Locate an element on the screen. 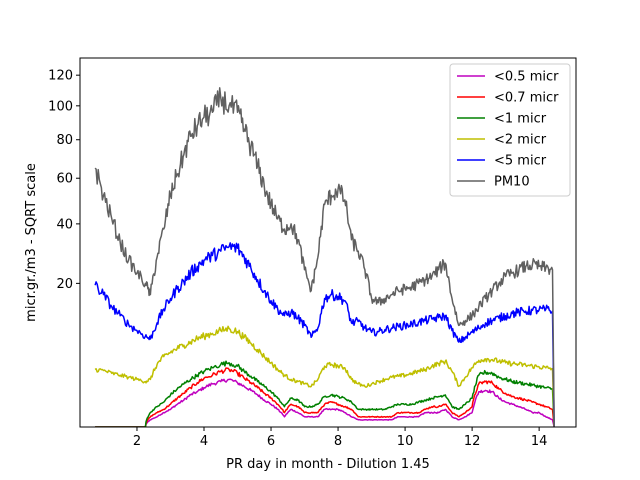 The width and height of the screenshot is (640, 480). y-tick-label: 60 is located at coordinates (64, 179).